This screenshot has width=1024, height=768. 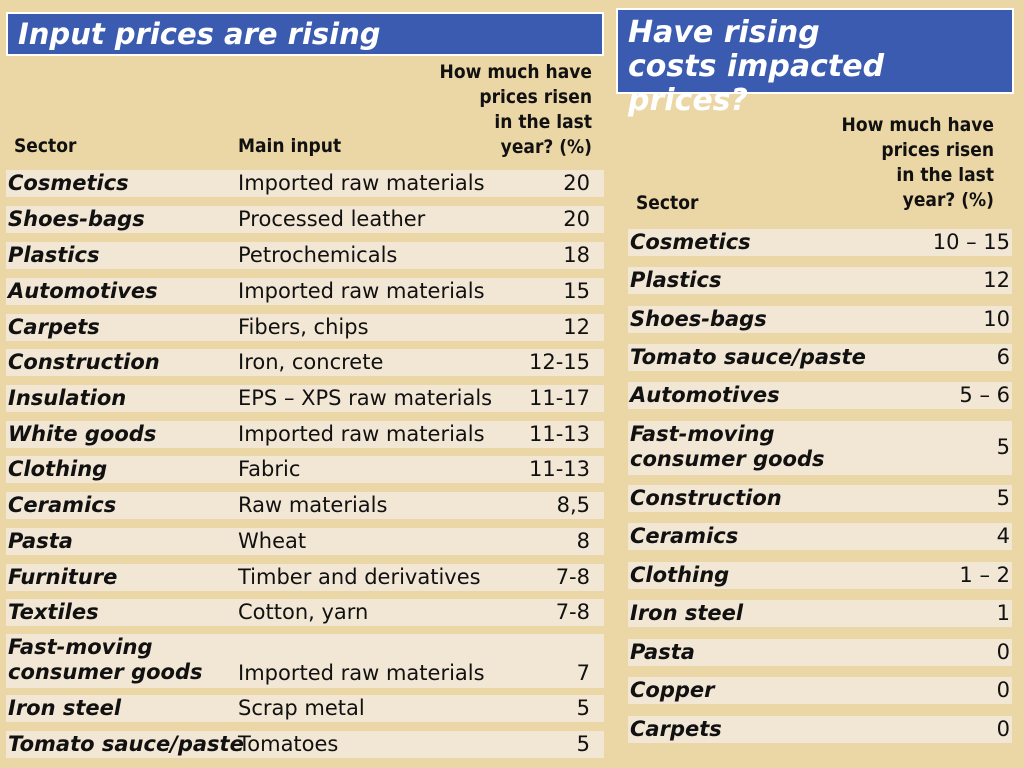 What do you see at coordinates (748, 357) in the screenshot?
I see `sector-name: Tomato sauce/paste` at bounding box center [748, 357].